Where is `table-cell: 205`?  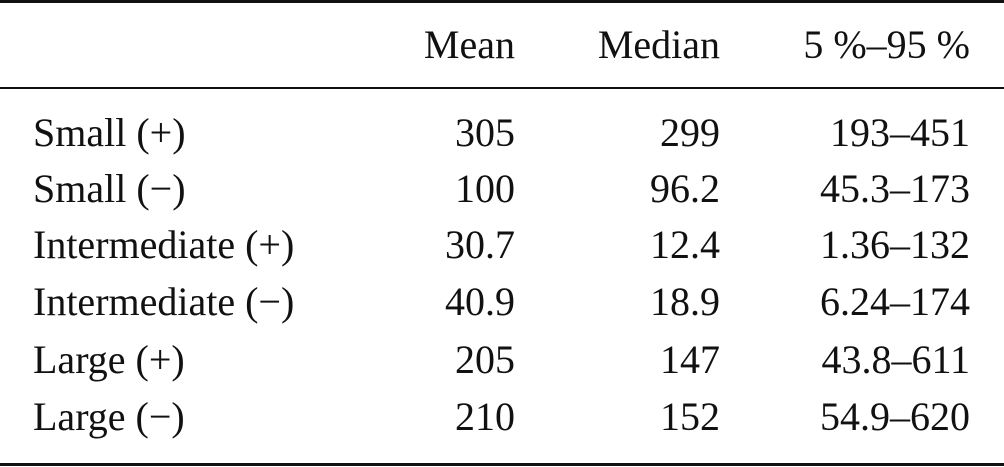
table-cell: 205 is located at coordinates (485, 359).